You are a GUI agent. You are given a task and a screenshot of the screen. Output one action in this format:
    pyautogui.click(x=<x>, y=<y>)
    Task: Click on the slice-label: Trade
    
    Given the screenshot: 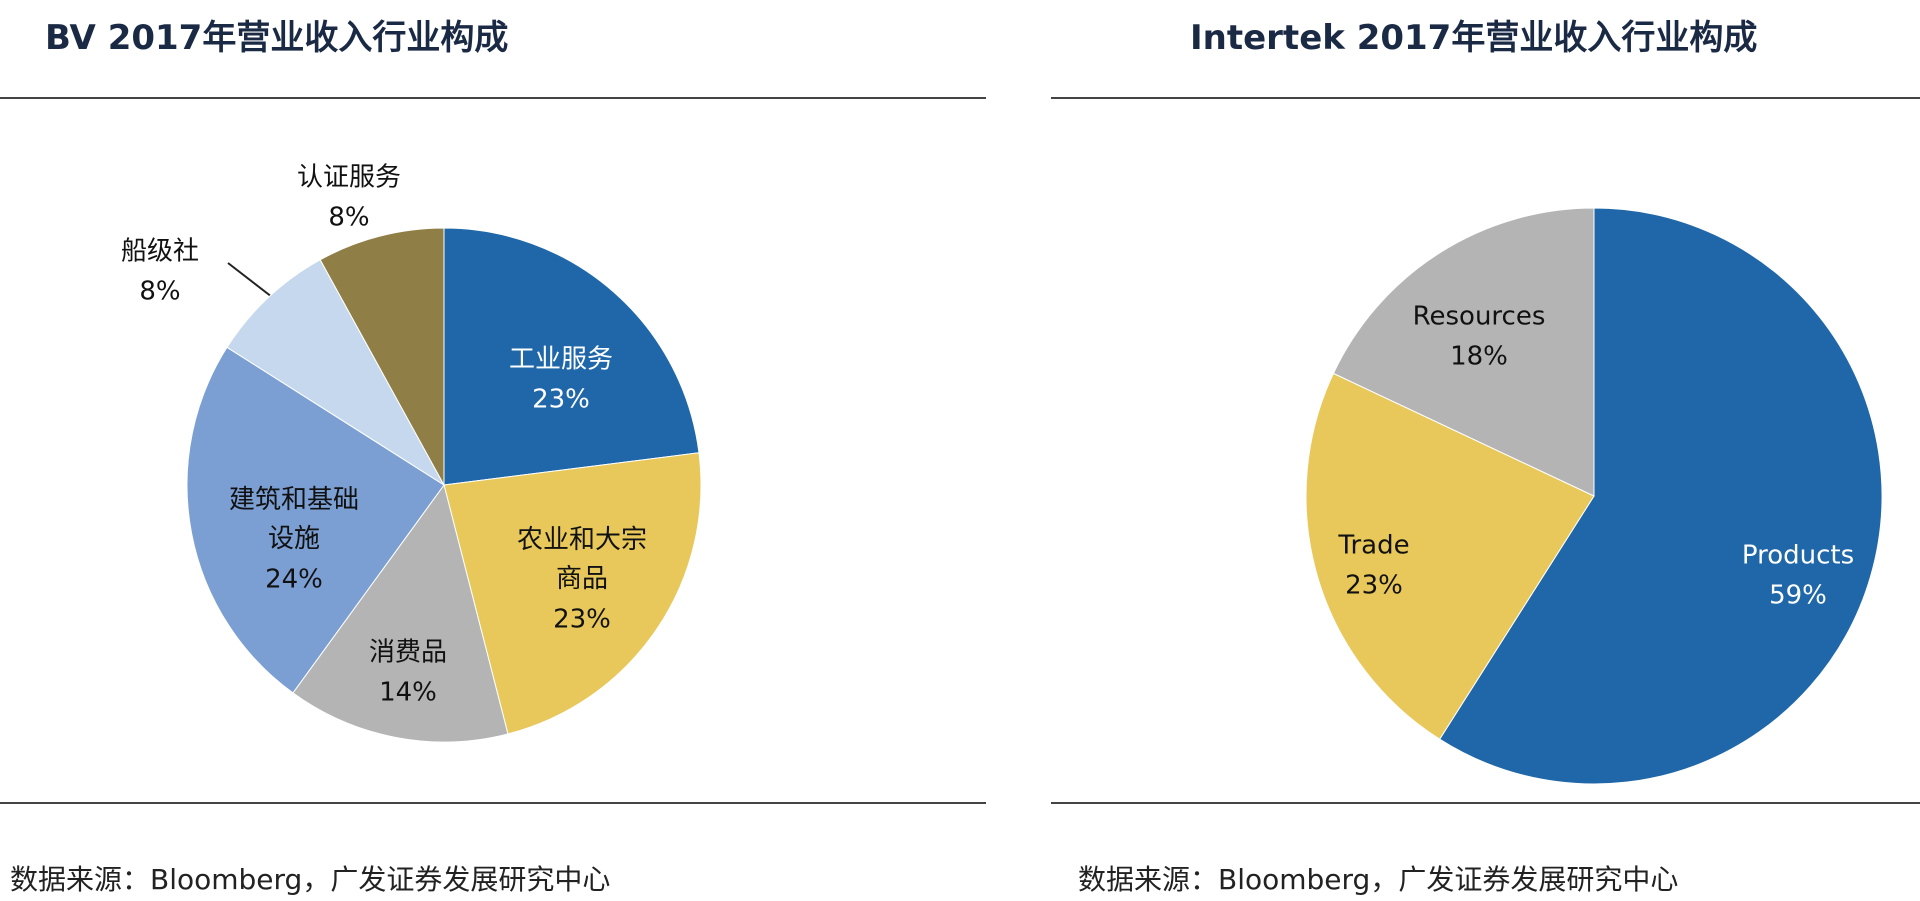 What is the action you would take?
    pyautogui.click(x=1374, y=545)
    